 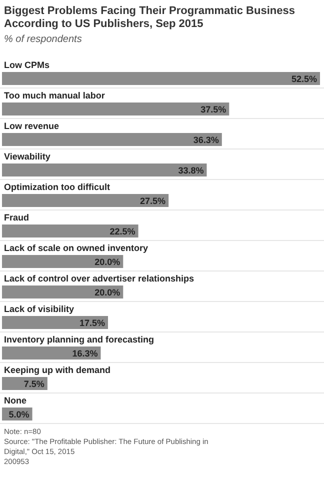 What do you see at coordinates (34, 384) in the screenshot?
I see `data-label: 7.5%` at bounding box center [34, 384].